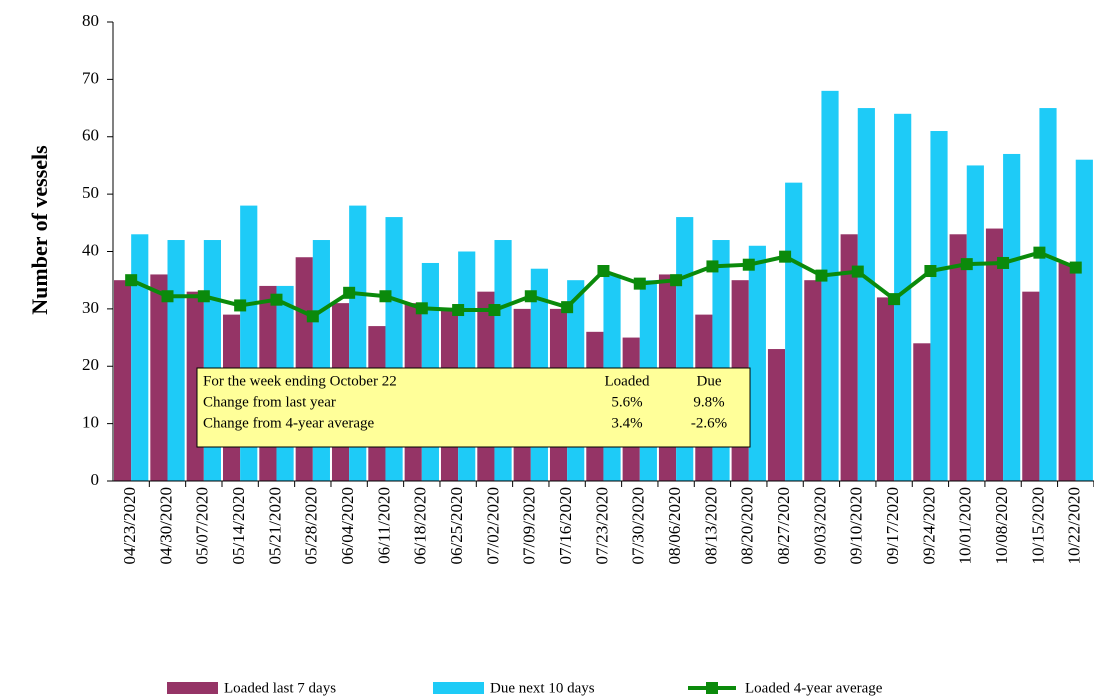  Describe the element at coordinates (1074, 525) in the screenshot. I see `x-tick-label: 10/22/2020` at that location.